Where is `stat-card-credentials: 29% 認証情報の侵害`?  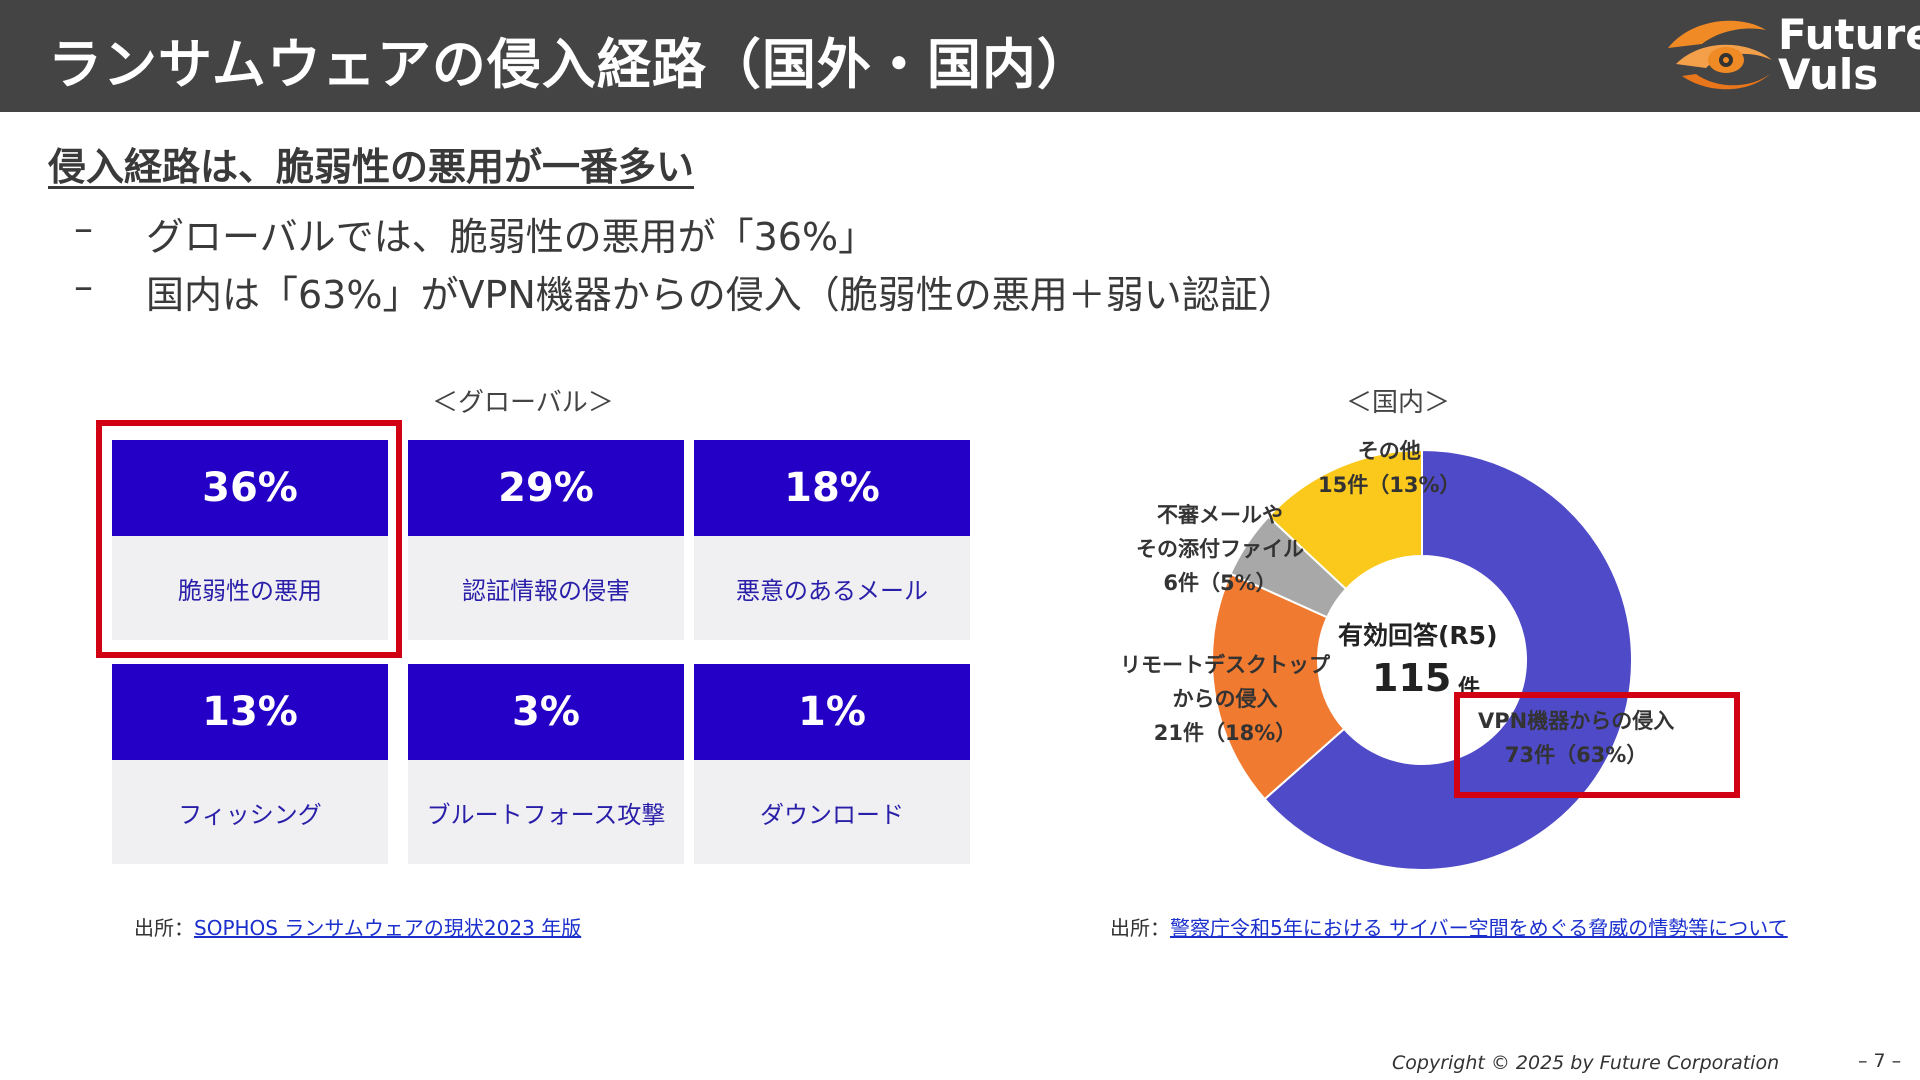
stat-card-credentials: 29% 認証情報の侵害 is located at coordinates (546, 540).